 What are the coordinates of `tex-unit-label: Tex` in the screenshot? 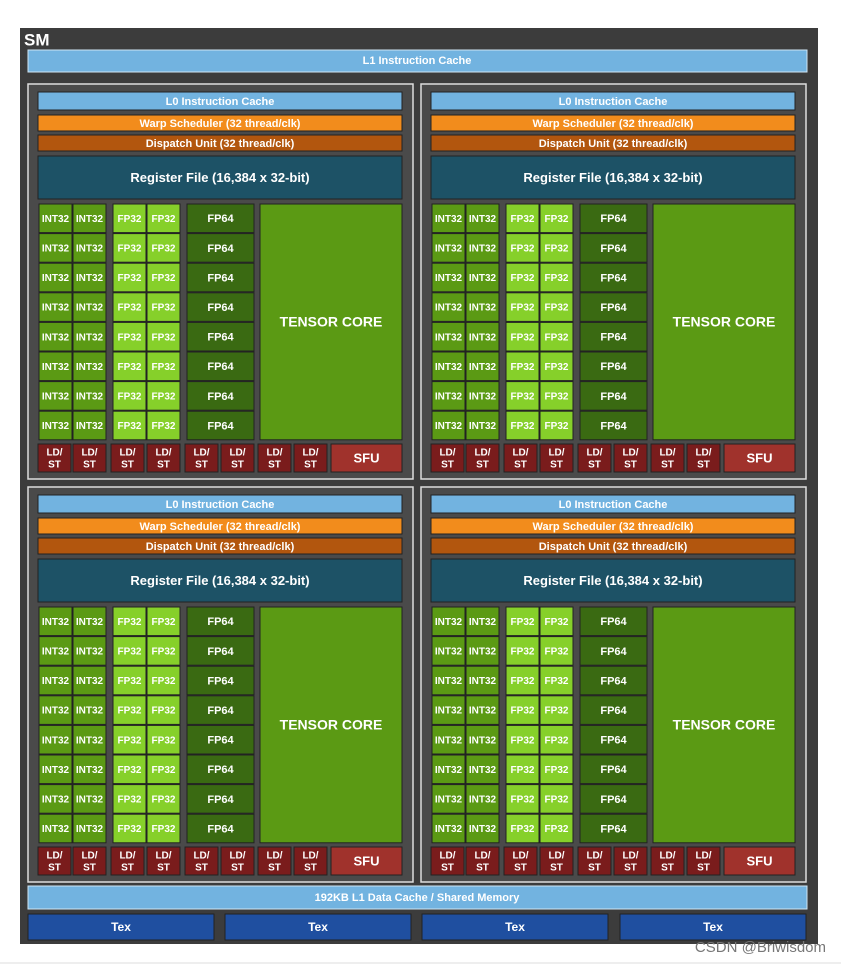 It's located at (121, 927).